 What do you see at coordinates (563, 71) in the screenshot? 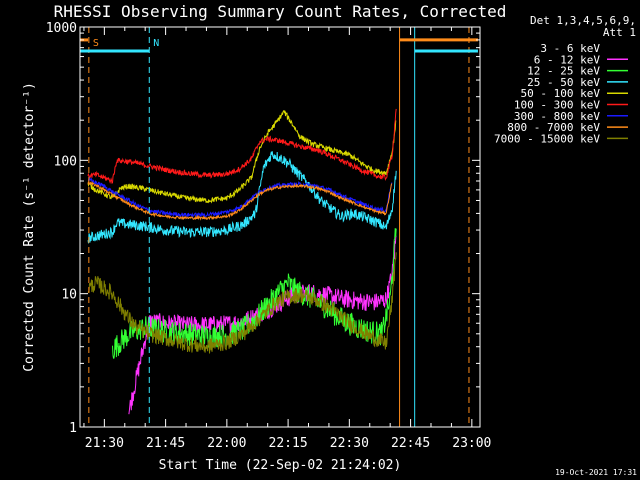
I see `legend-label-2: 12 - 25 keV` at bounding box center [563, 71].